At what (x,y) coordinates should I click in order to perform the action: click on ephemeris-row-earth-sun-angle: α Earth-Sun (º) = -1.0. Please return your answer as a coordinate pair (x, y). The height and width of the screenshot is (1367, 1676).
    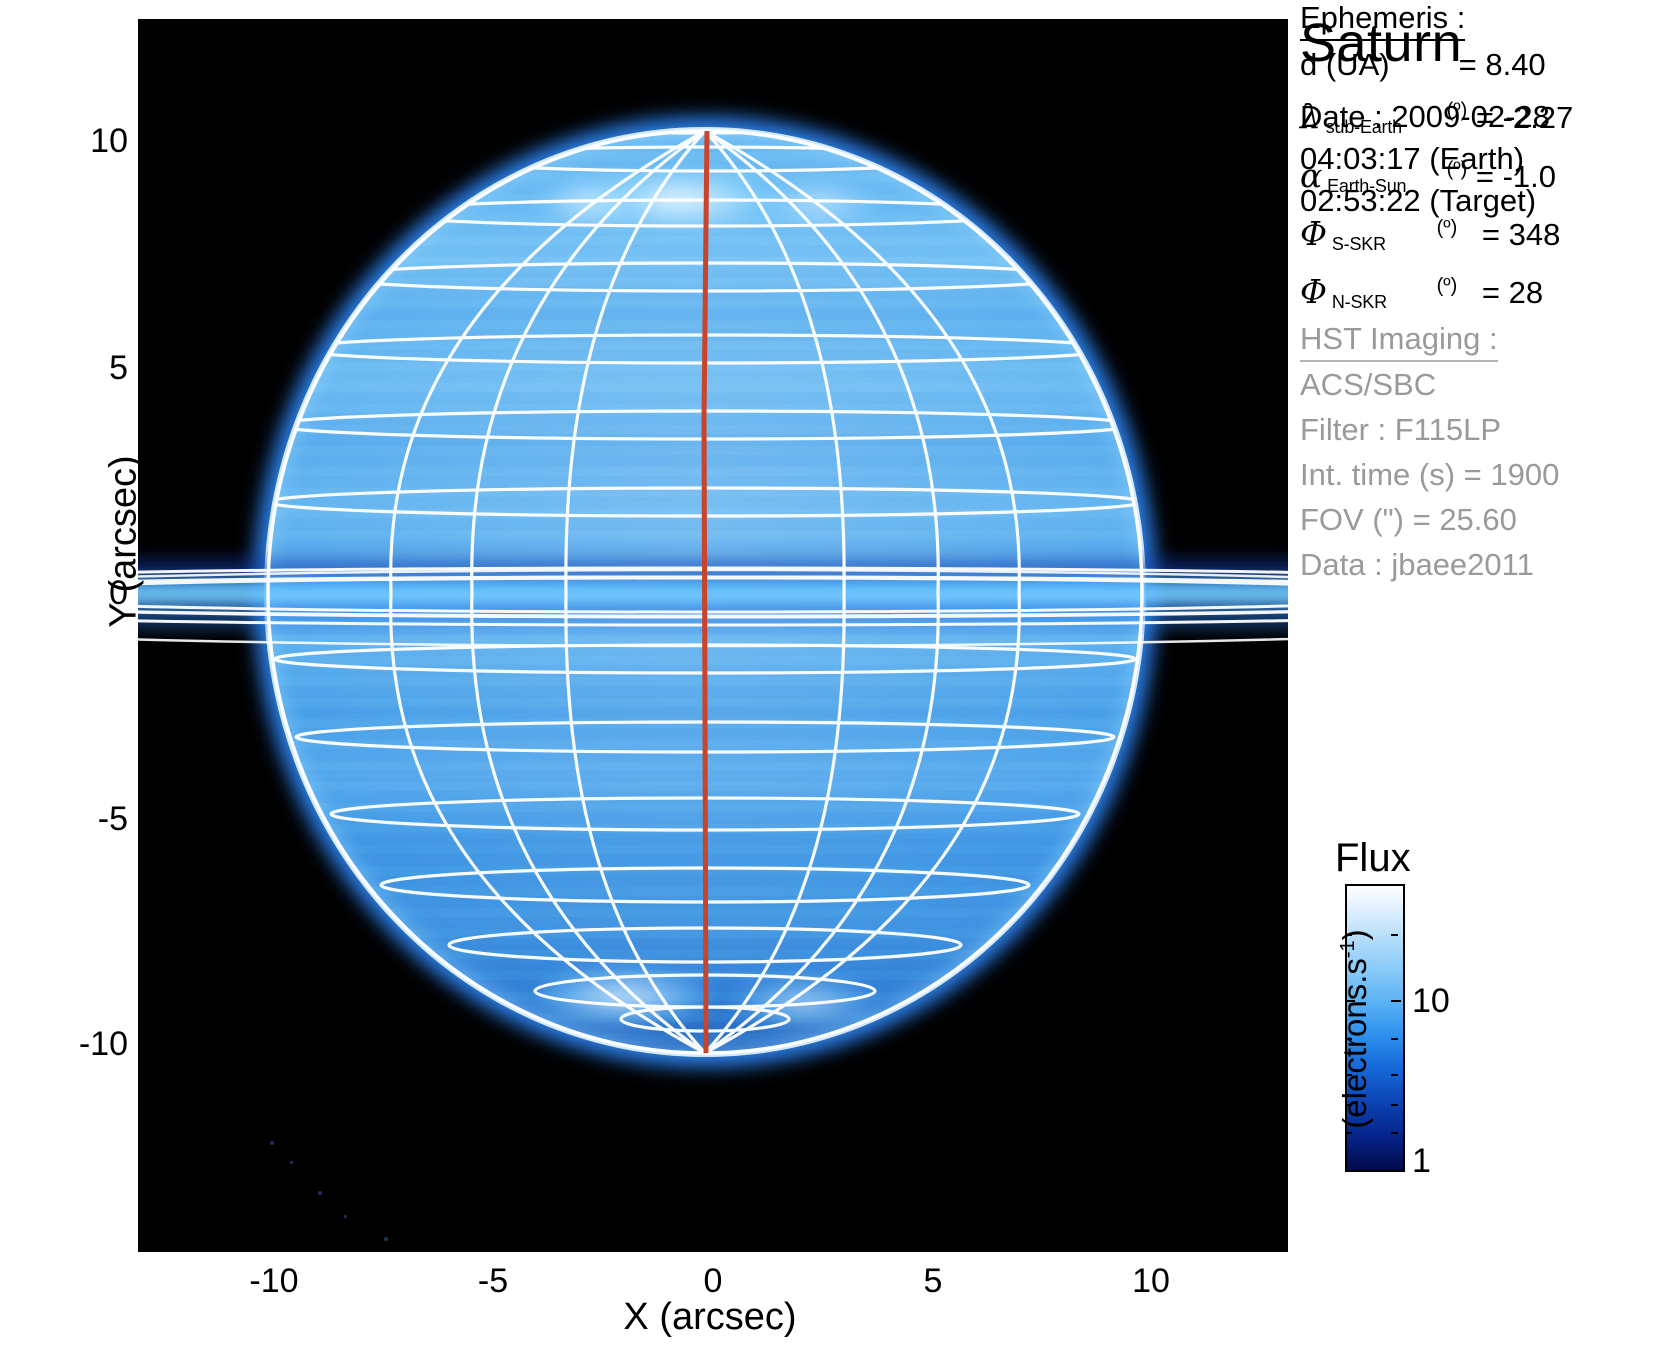
    Looking at the image, I should click on (1428, 175).